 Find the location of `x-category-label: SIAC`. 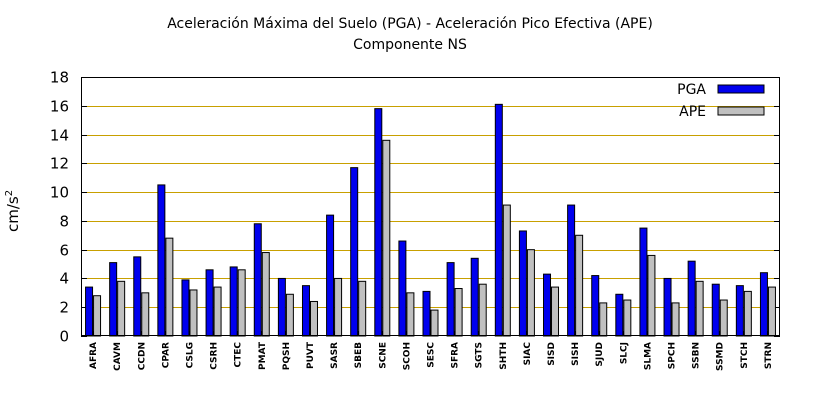

x-category-label: SIAC is located at coordinates (528, 354).